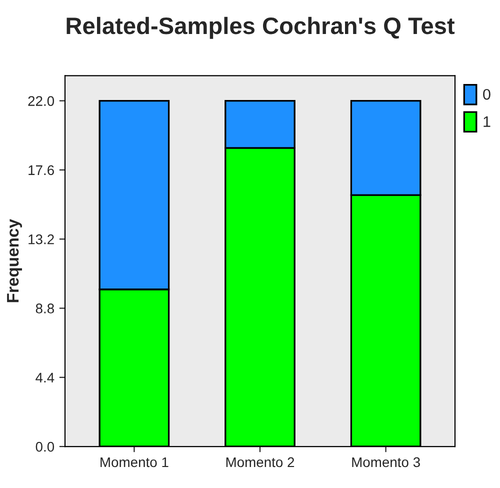 This screenshot has width=500, height=488. Describe the element at coordinates (487, 121) in the screenshot. I see `legend-label: 1` at that location.